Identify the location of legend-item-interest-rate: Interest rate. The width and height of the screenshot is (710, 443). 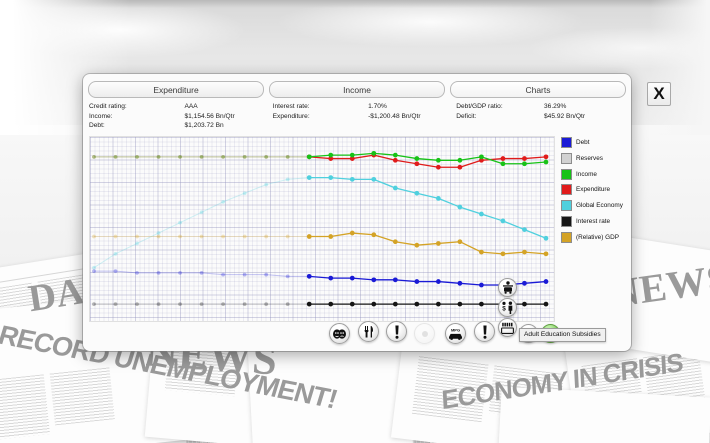
(593, 221).